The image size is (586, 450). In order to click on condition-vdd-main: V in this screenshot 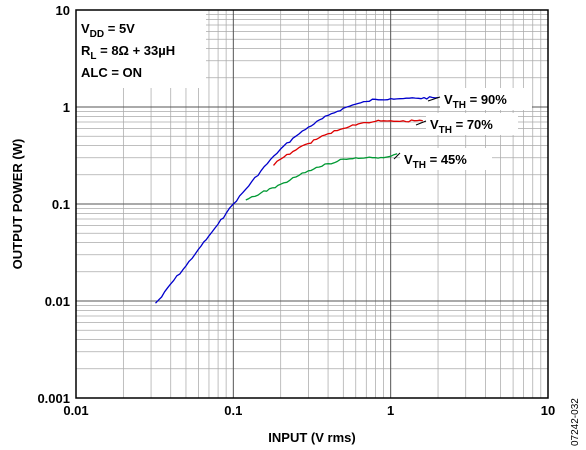, I will do `click(85, 28)`.